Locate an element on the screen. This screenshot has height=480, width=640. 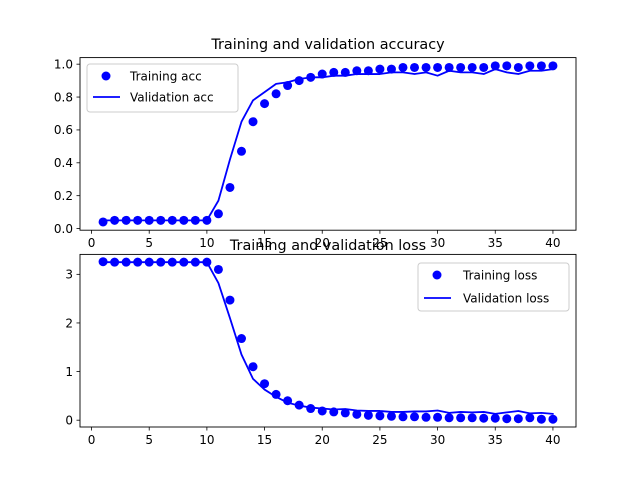
loss-chart-title: Training and validation loss is located at coordinates (327, 246).